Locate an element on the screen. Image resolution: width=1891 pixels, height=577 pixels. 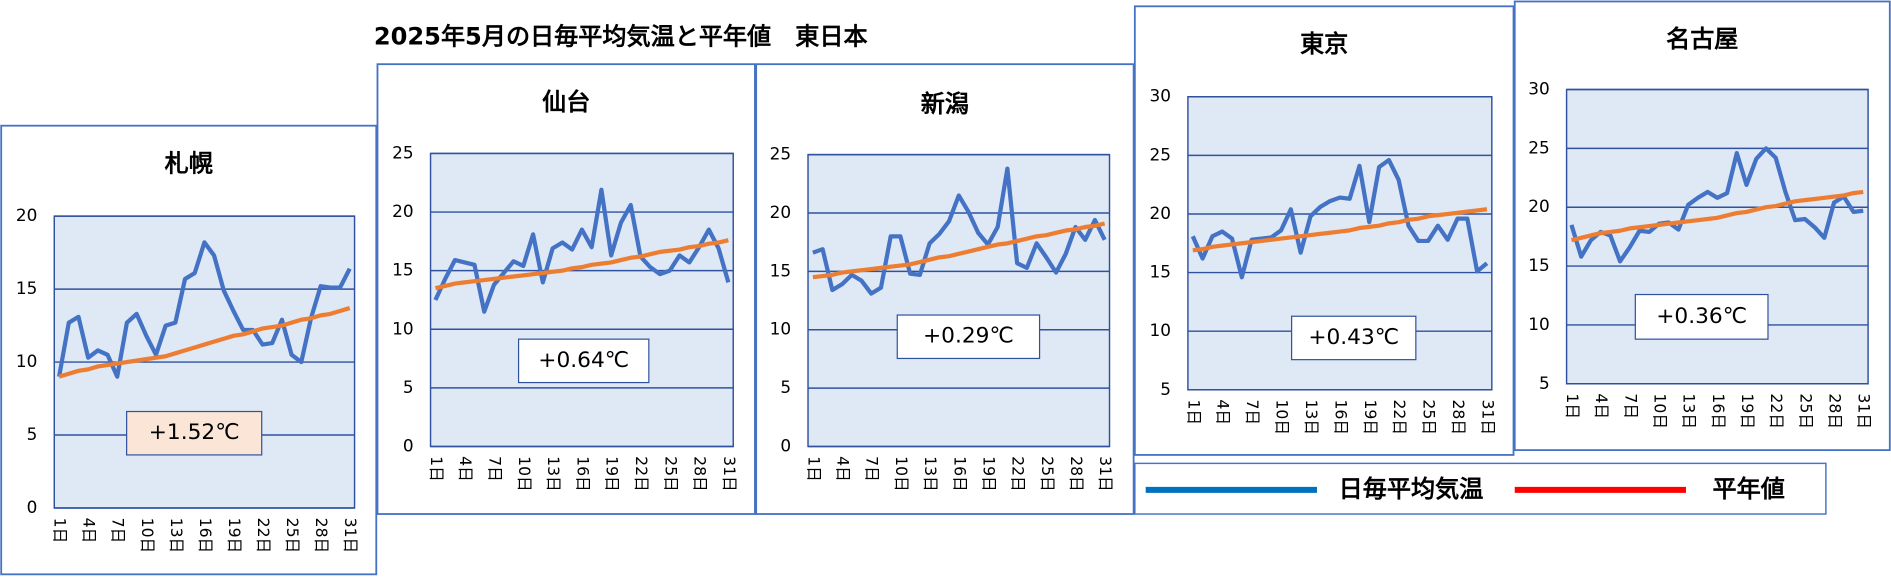
annotation: +0.36℃ is located at coordinates (1701, 316).